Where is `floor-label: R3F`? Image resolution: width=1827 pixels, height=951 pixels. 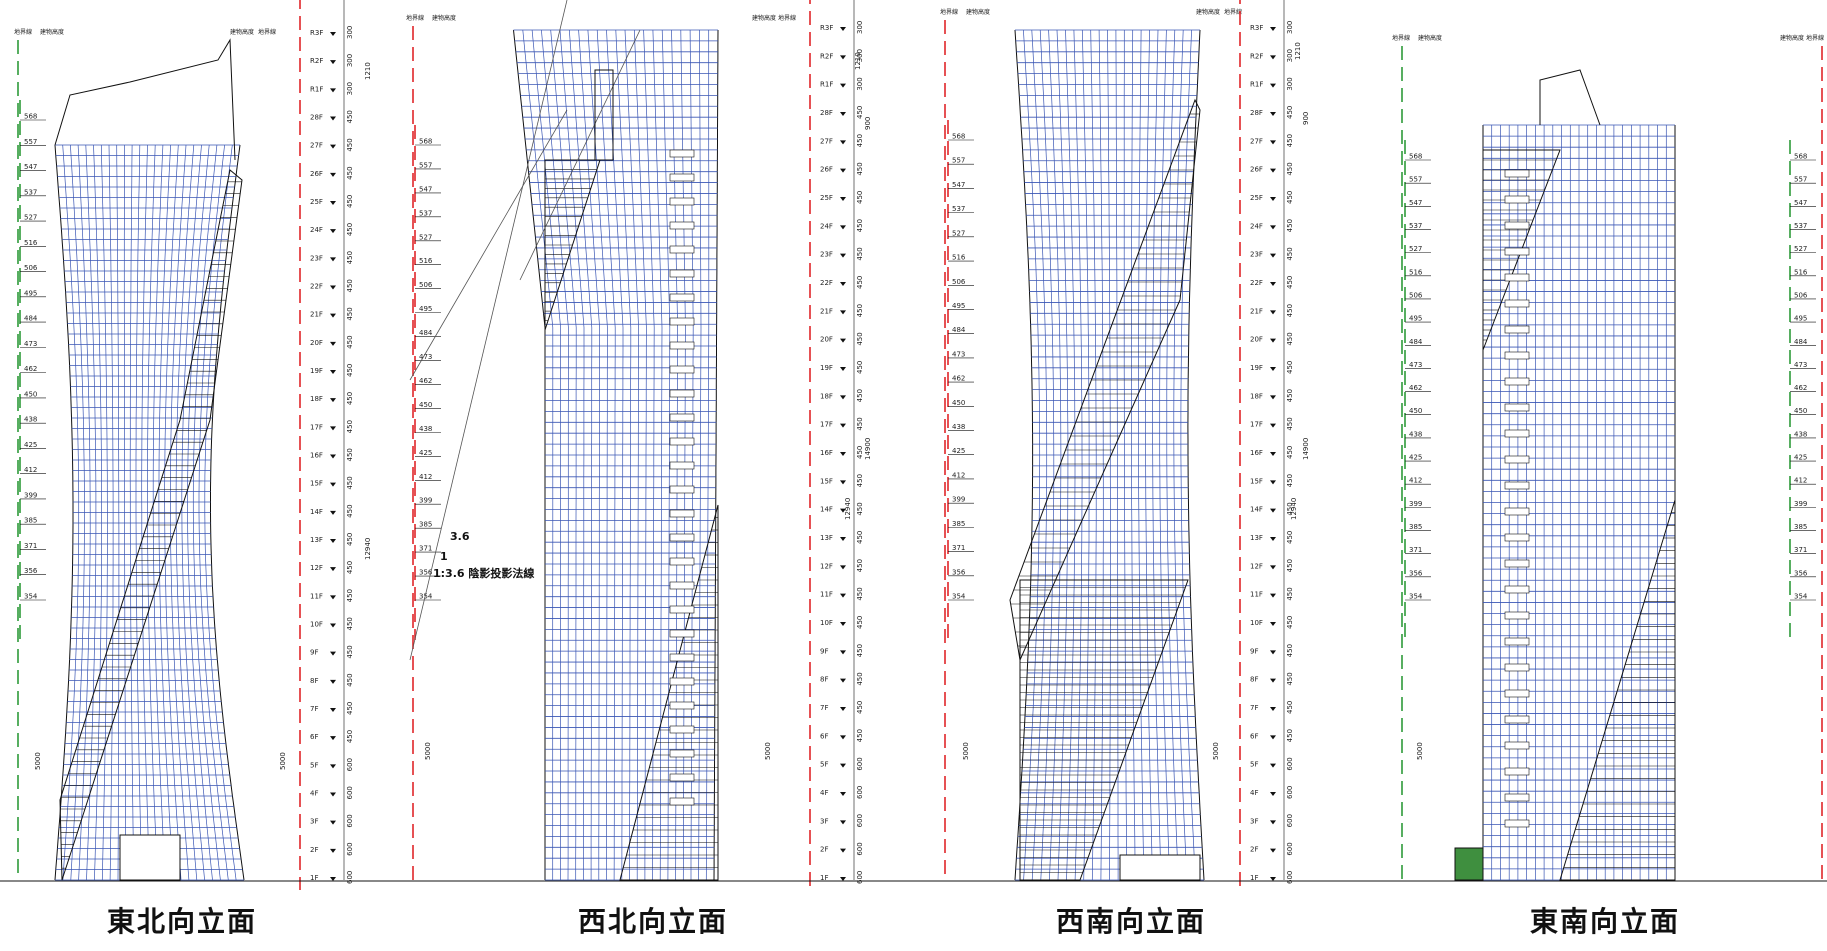
floor-label: R3F is located at coordinates (826, 28).